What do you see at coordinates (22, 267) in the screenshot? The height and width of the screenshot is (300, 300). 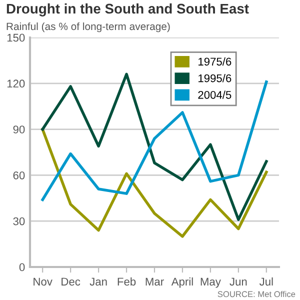 I see `y-tick-label: 0` at bounding box center [22, 267].